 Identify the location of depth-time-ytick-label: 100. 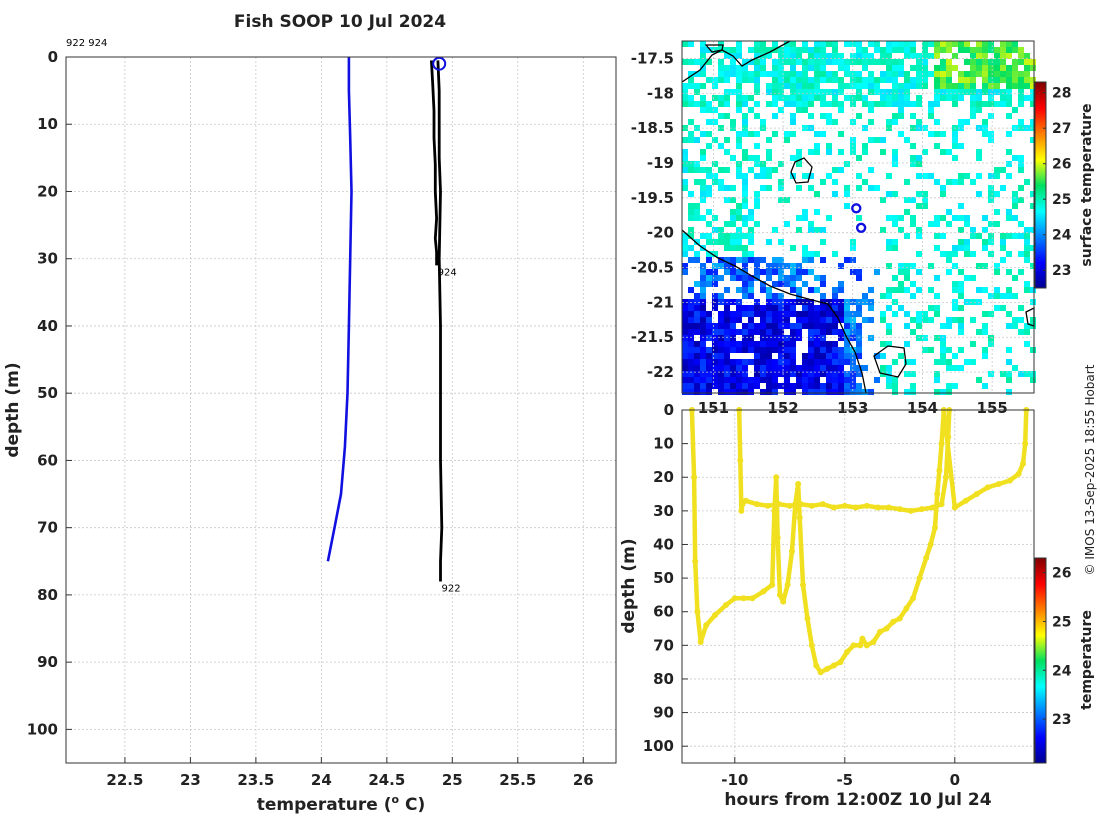
(658, 746).